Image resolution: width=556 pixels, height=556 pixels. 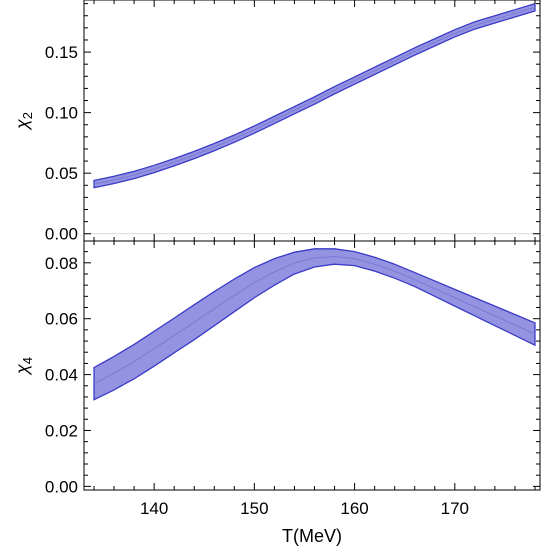 What do you see at coordinates (61, 113) in the screenshot?
I see `top-y-tick-label: 0.10` at bounding box center [61, 113].